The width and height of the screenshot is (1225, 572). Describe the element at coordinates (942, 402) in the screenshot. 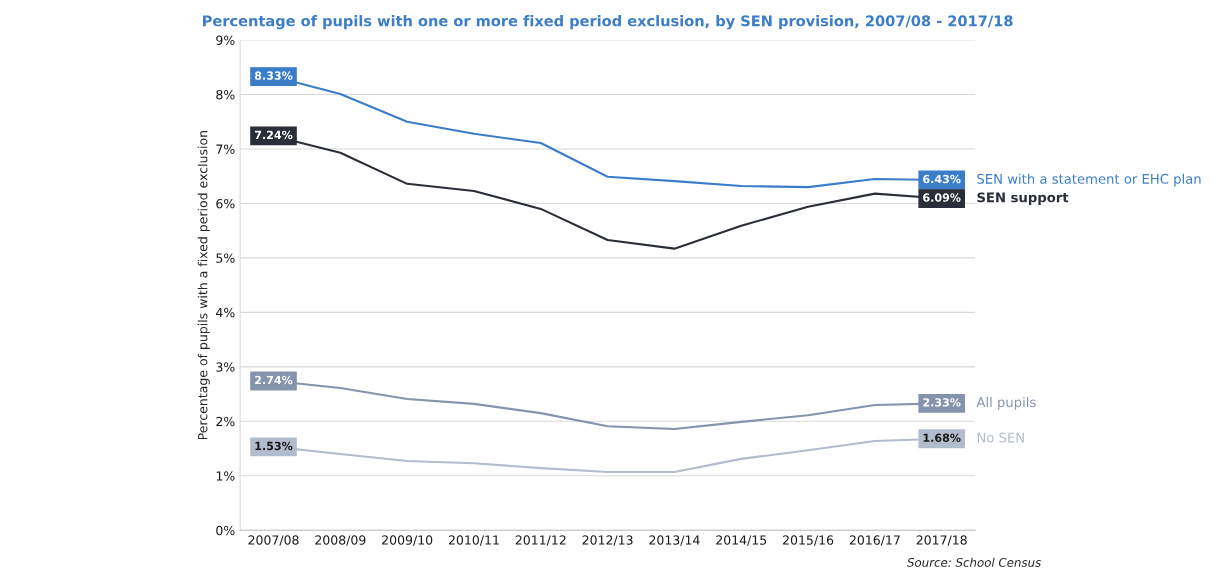

I see `data-label: 2.33%` at that location.